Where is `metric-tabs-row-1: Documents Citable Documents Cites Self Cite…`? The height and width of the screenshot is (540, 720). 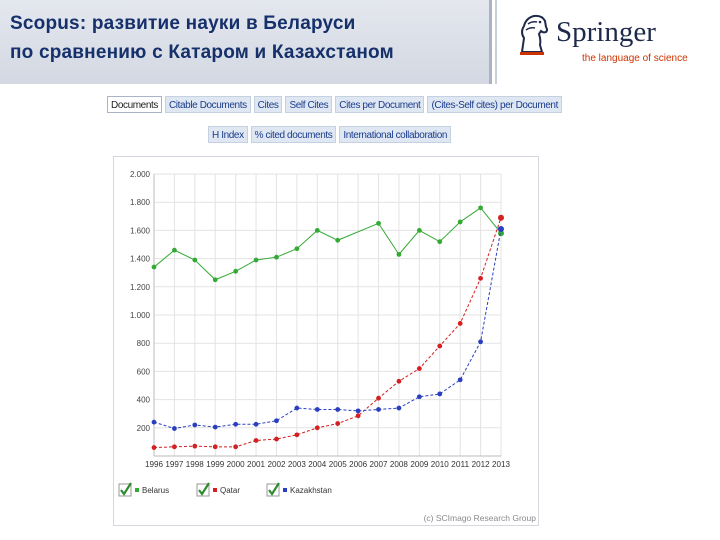 metric-tabs-row-1: Documents Citable Documents Cites Self Cite… is located at coordinates (334, 104).